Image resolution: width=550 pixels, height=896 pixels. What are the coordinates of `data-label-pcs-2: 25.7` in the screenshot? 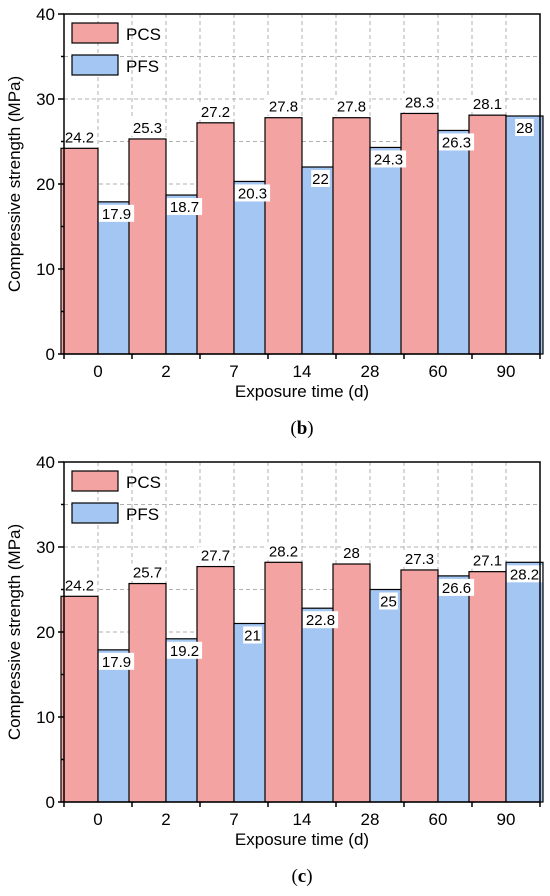 It's located at (147, 573).